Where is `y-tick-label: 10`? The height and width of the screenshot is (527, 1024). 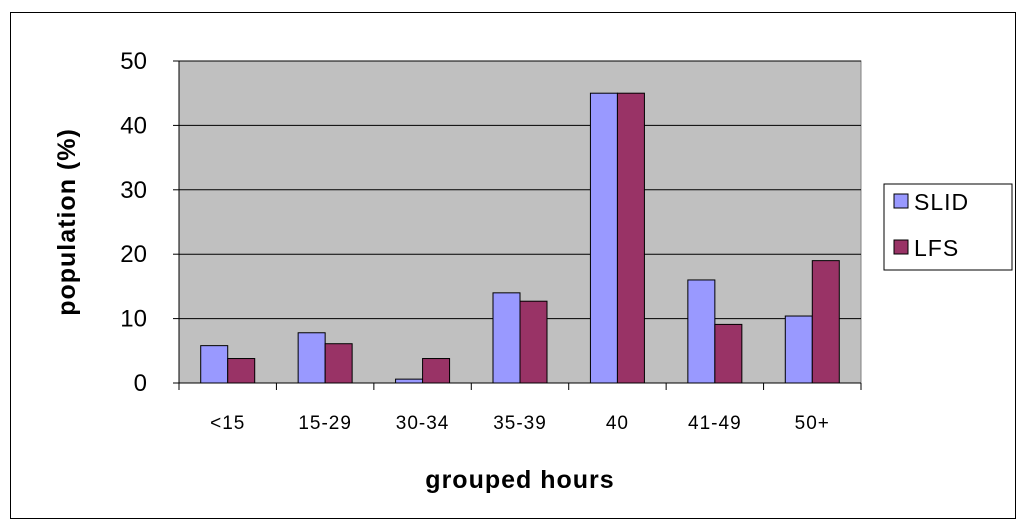 y-tick-label: 10 is located at coordinates (133, 319).